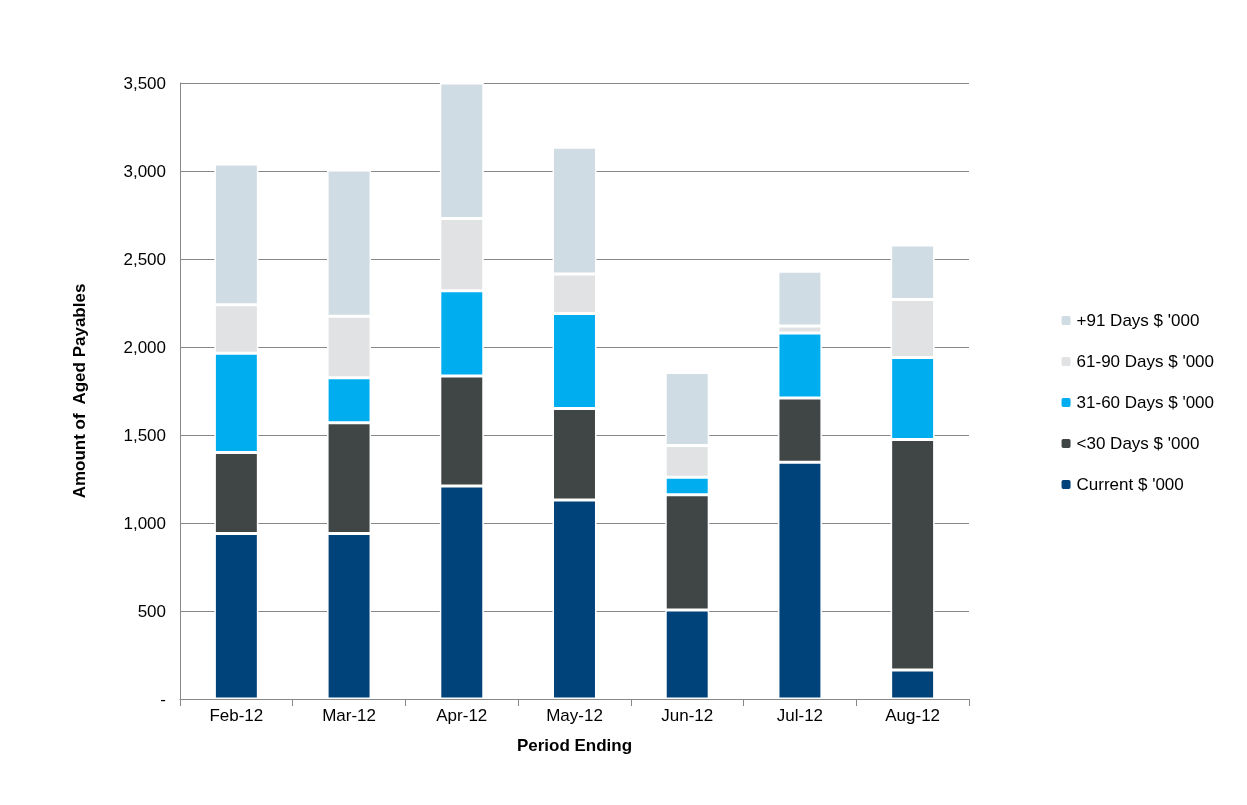  Describe the element at coordinates (1145, 361) in the screenshot. I see `legend-label: 61-90 Days $ '000` at that location.